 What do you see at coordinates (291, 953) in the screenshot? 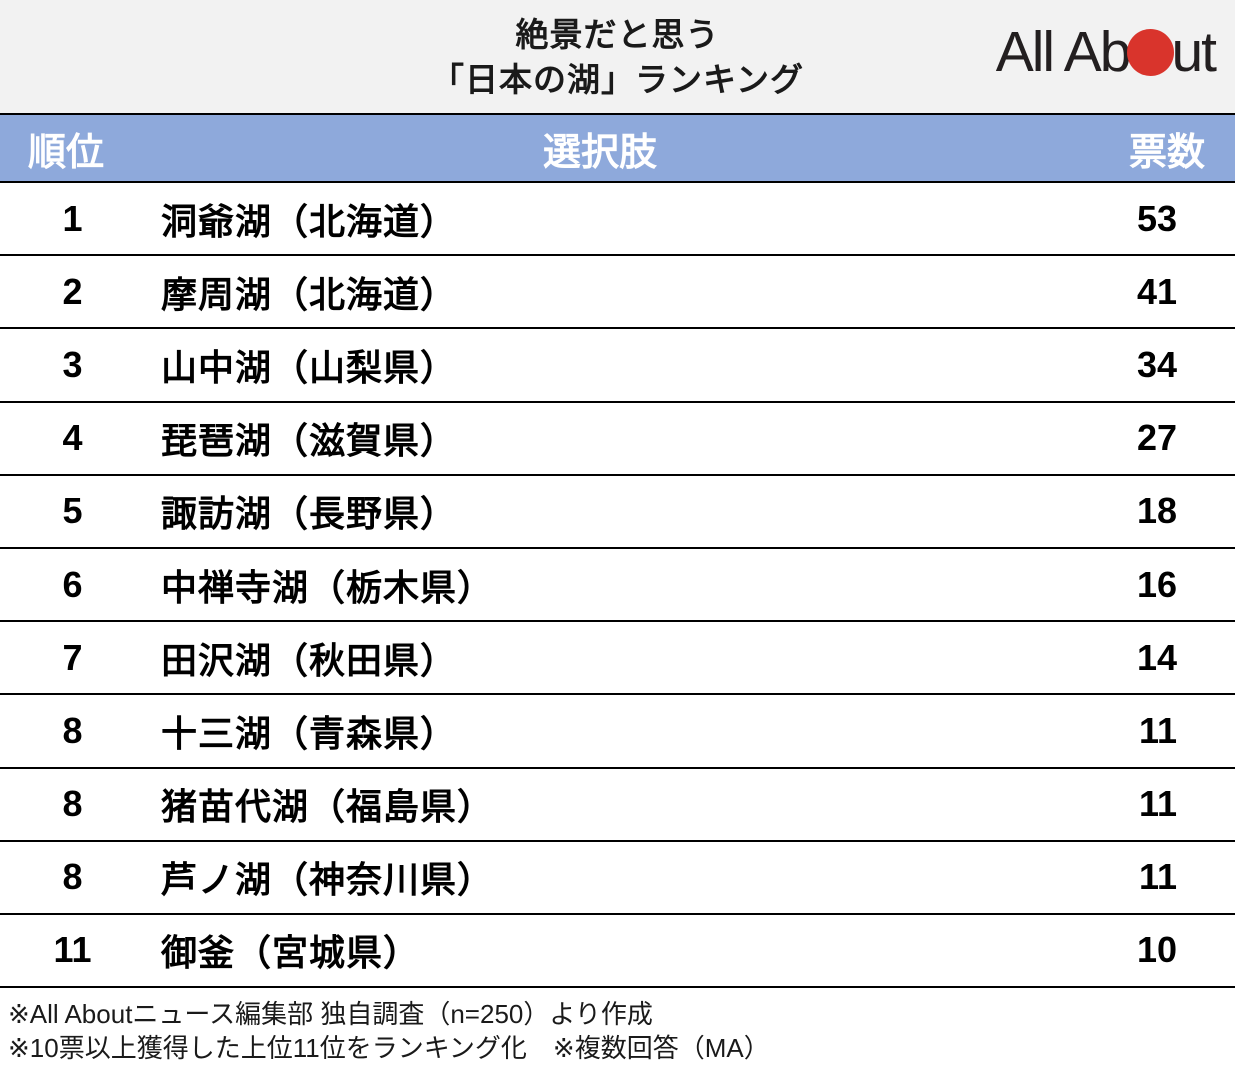
I see `lake-cell: 御釜（宮城県）` at bounding box center [291, 953].